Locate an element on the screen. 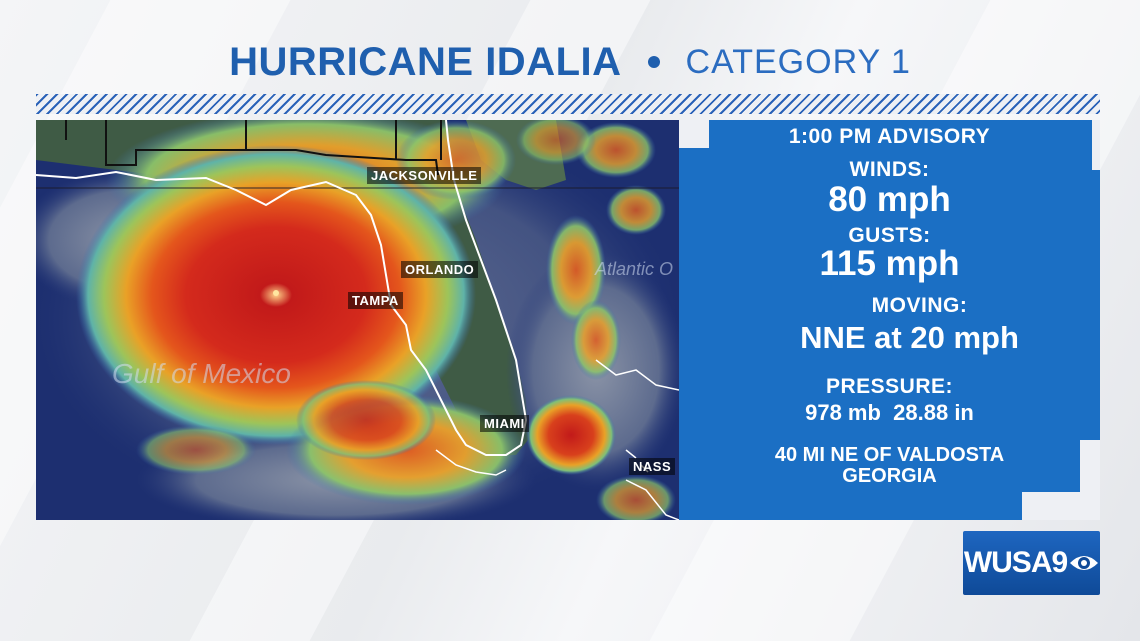  gusts-label: GUSTS: is located at coordinates (889, 235).